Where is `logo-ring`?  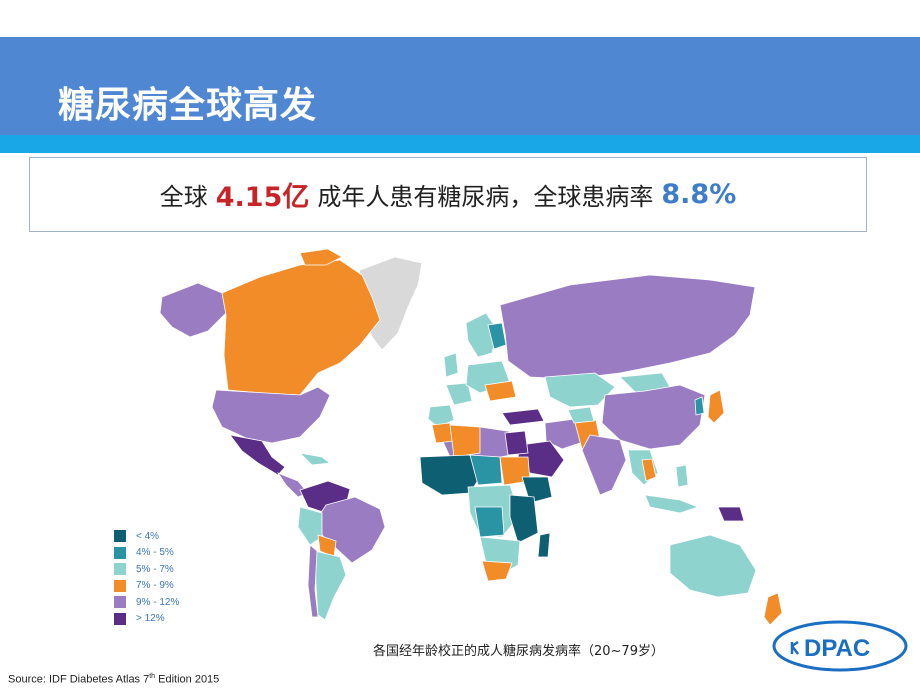
logo-ring is located at coordinates (840, 646).